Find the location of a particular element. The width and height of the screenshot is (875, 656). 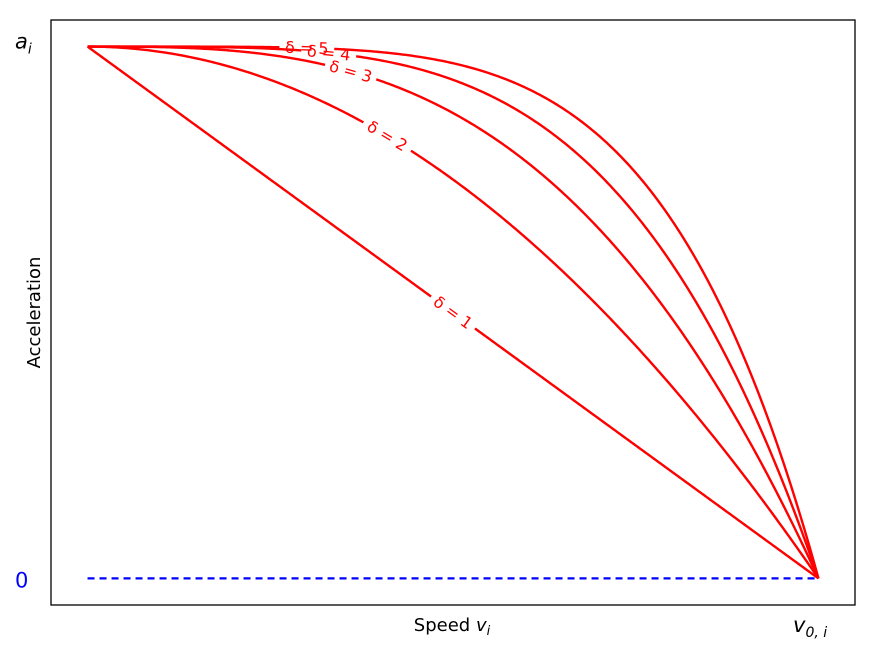

y-tick-label-zero: 0 is located at coordinates (21, 580).